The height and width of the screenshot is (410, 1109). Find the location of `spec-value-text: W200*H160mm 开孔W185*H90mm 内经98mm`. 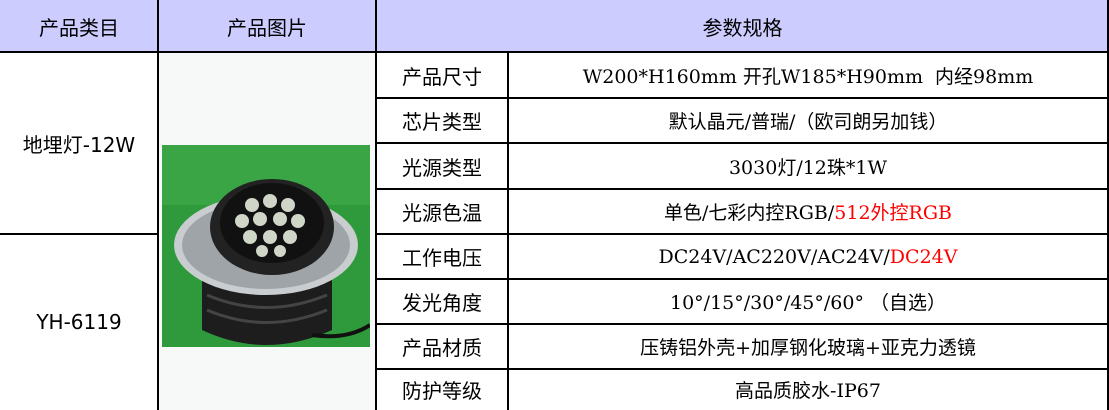

spec-value-text: W200*H160mm 开孔W185*H90mm 内经98mm is located at coordinates (808, 76).